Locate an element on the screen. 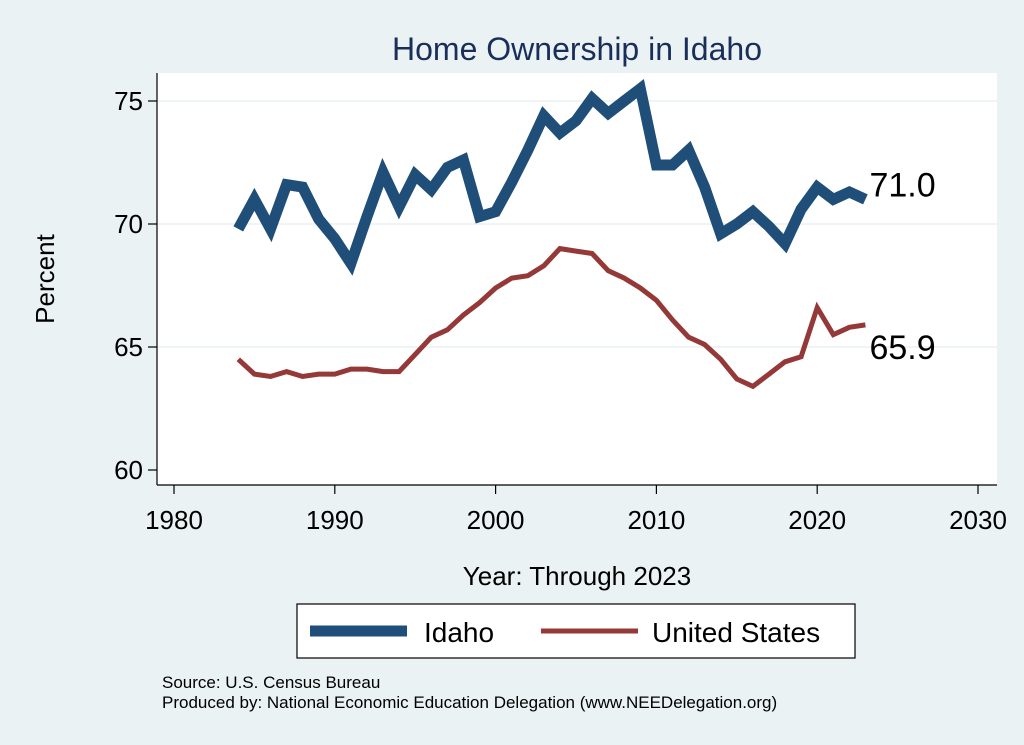  x-tick-label: 1990 is located at coordinates (335, 520).